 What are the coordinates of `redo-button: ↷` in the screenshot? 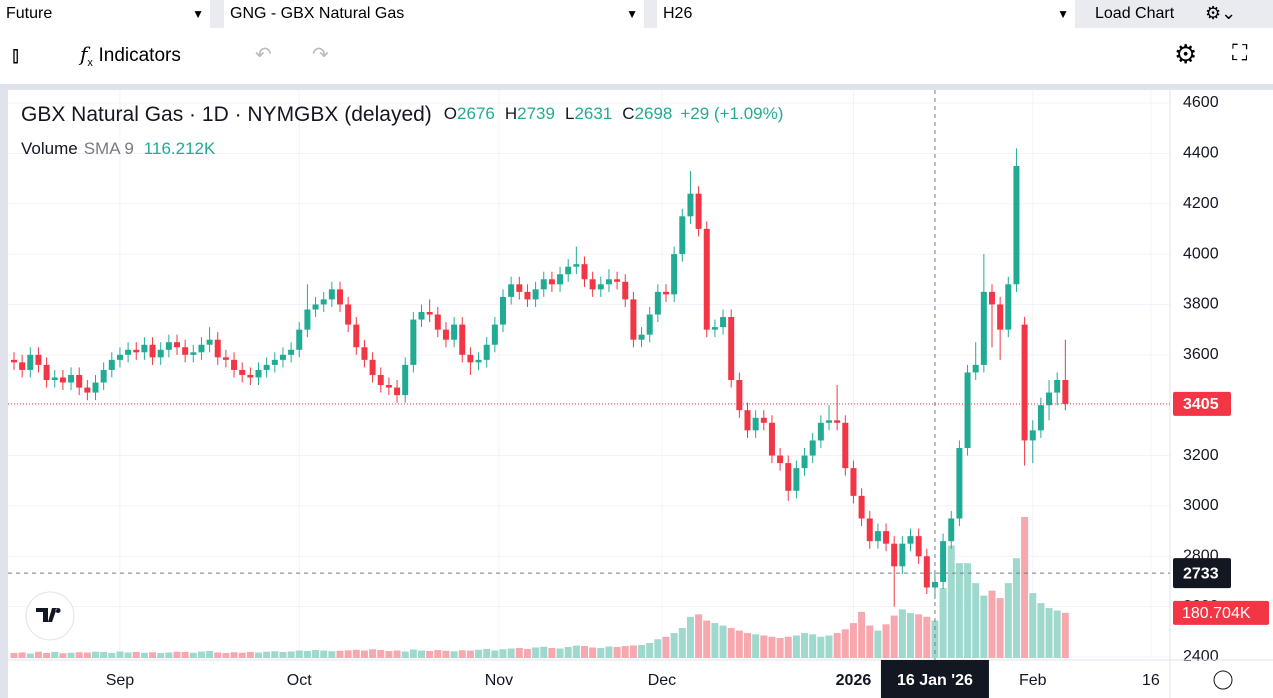 It's located at (320, 55).